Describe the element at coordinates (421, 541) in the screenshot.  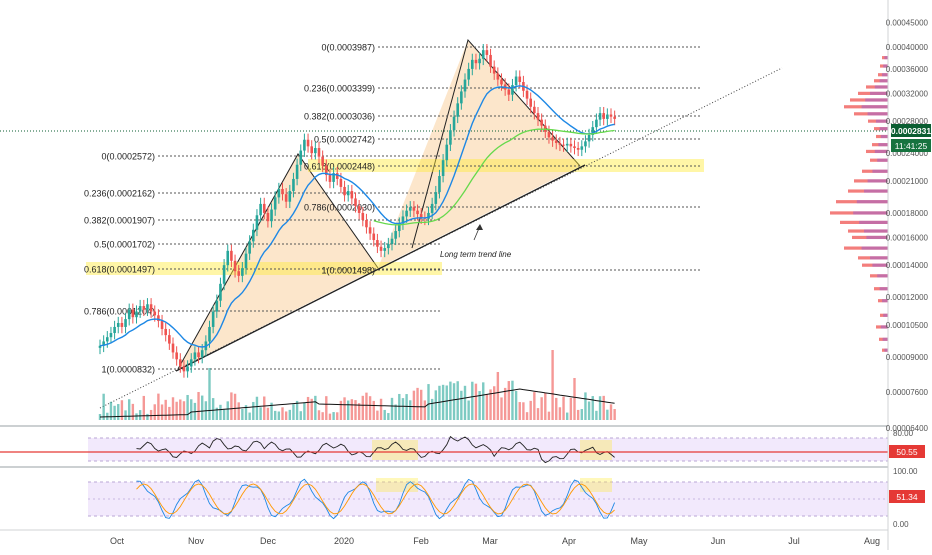
I see `time-axis-label: Feb` at that location.